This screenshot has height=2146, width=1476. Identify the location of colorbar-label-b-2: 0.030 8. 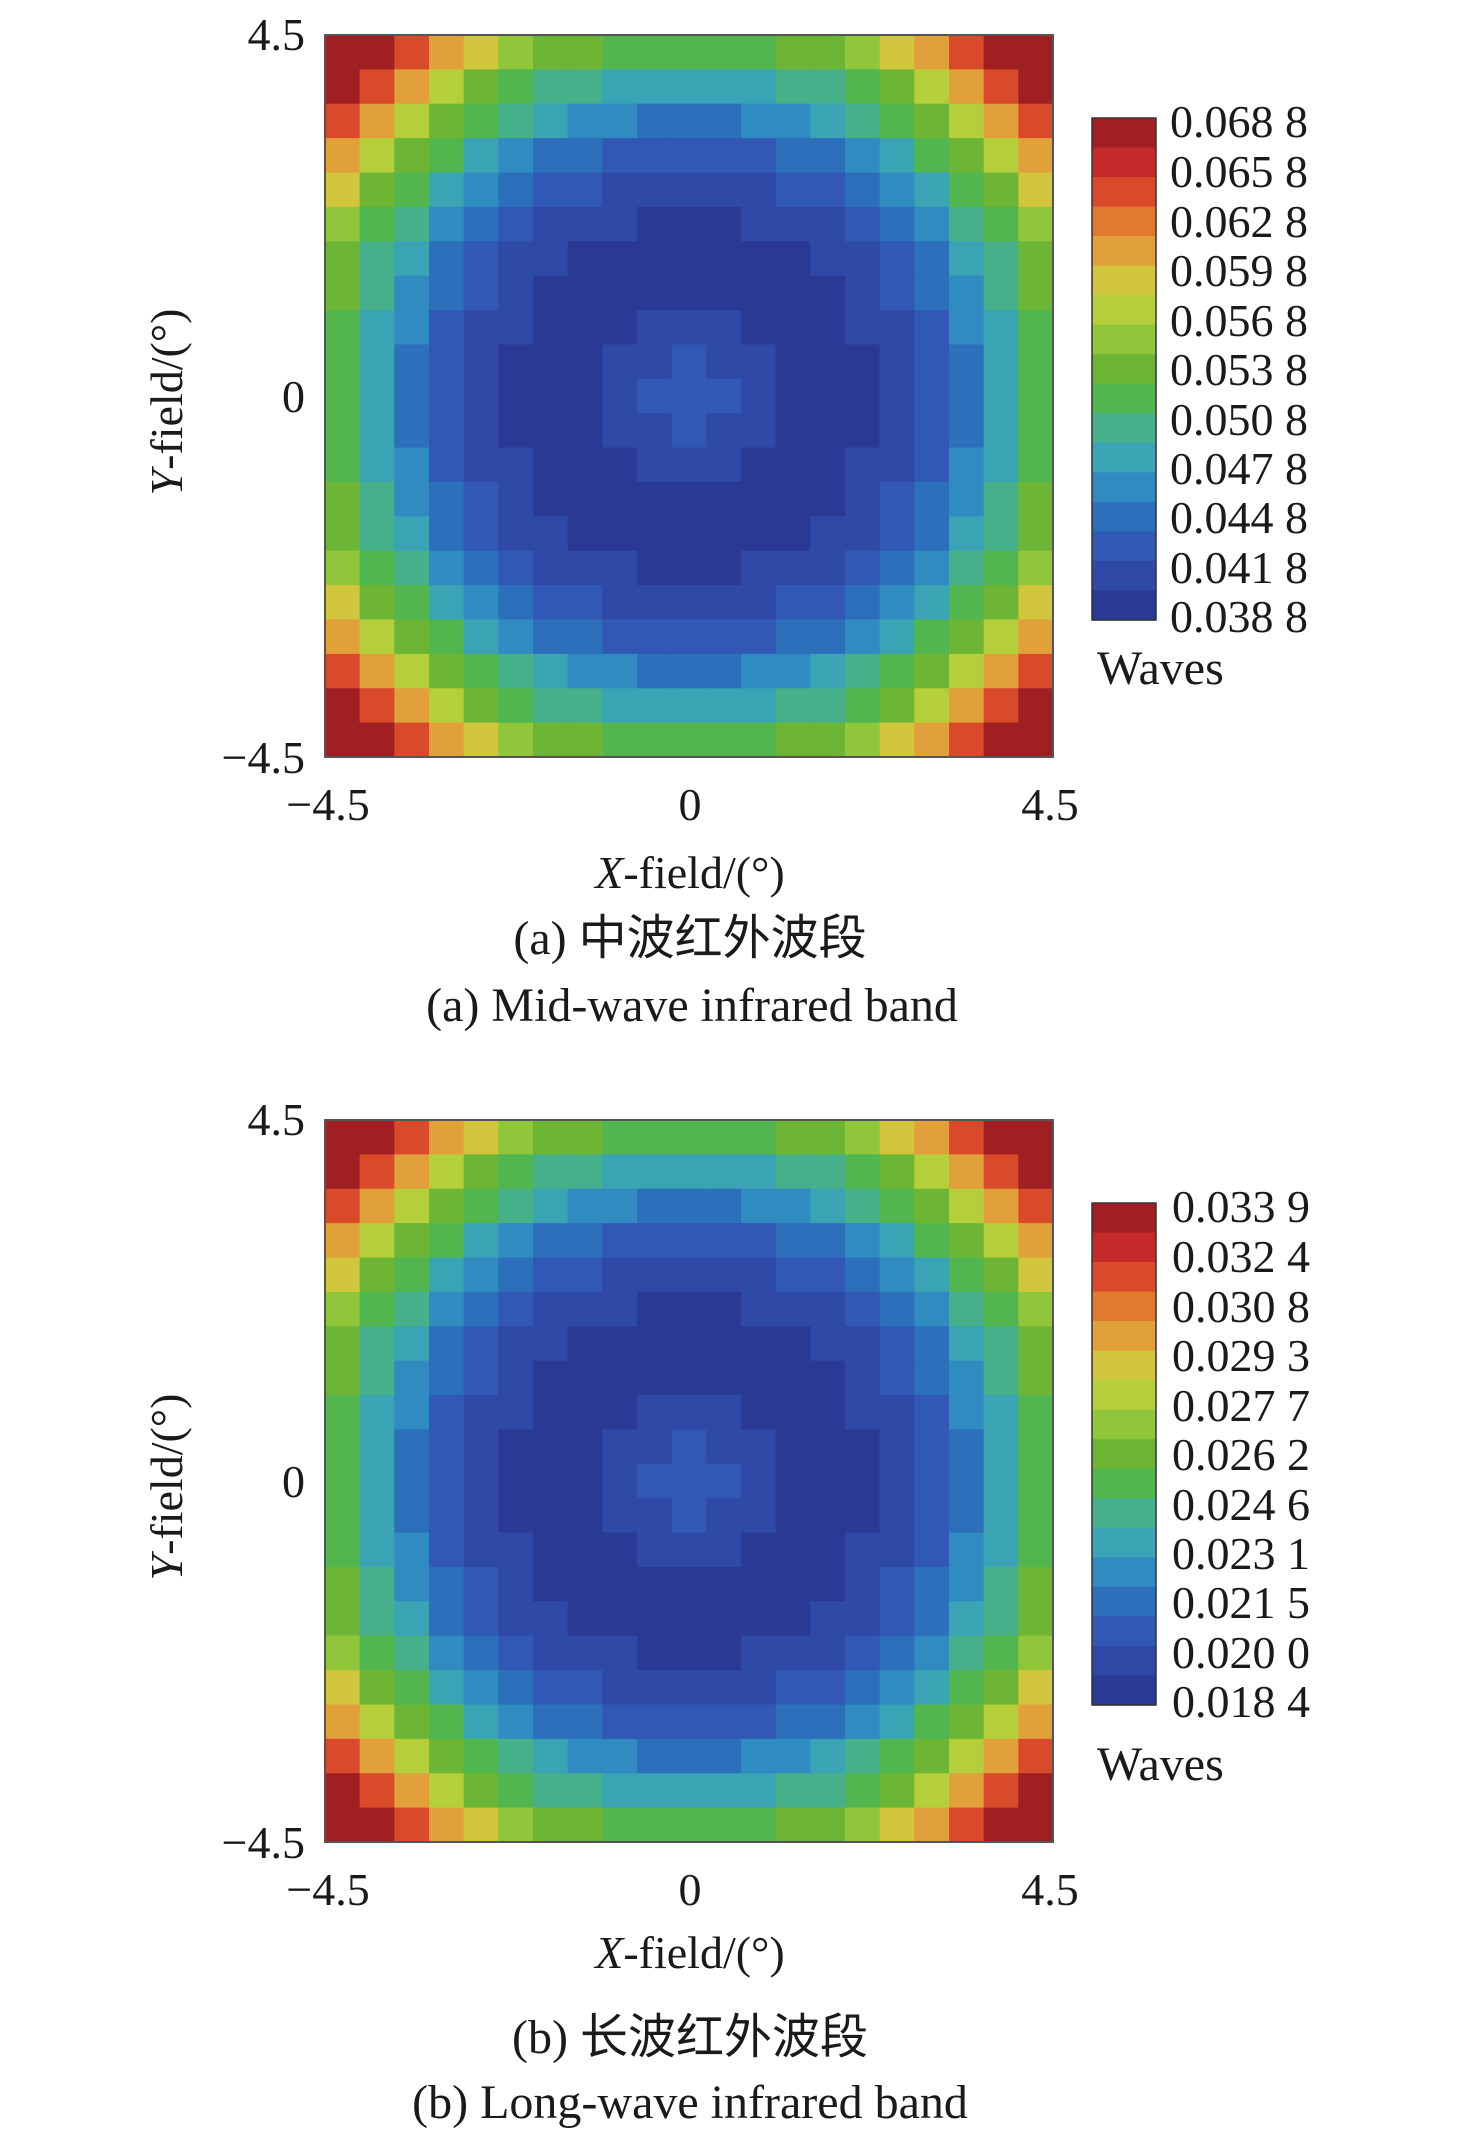
(1241, 1306).